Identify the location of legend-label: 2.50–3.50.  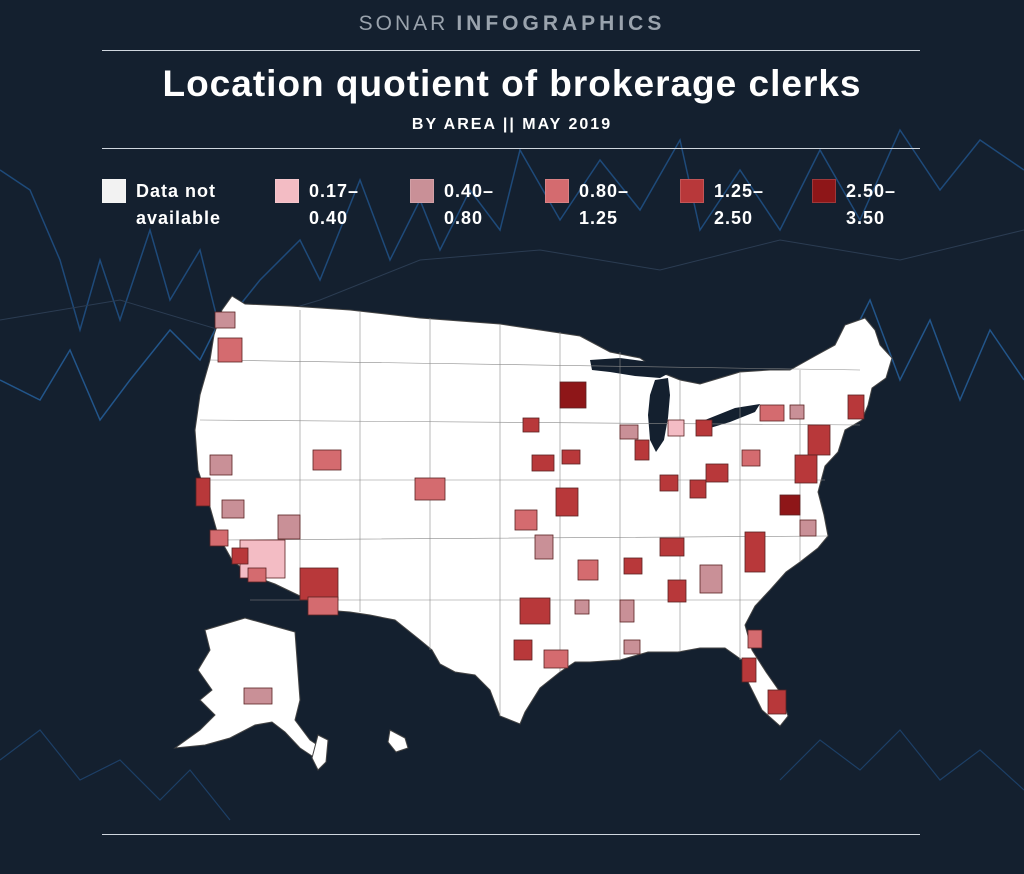
(871, 204).